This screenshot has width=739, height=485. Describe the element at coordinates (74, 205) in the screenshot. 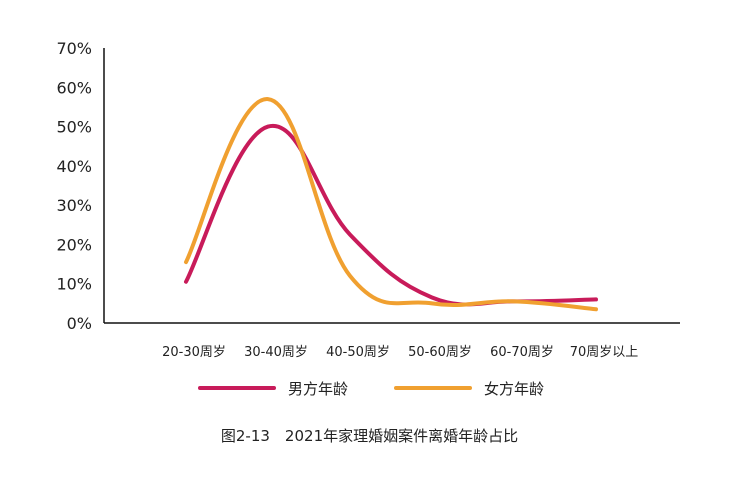

I see `y-tick-label: 30%` at that location.